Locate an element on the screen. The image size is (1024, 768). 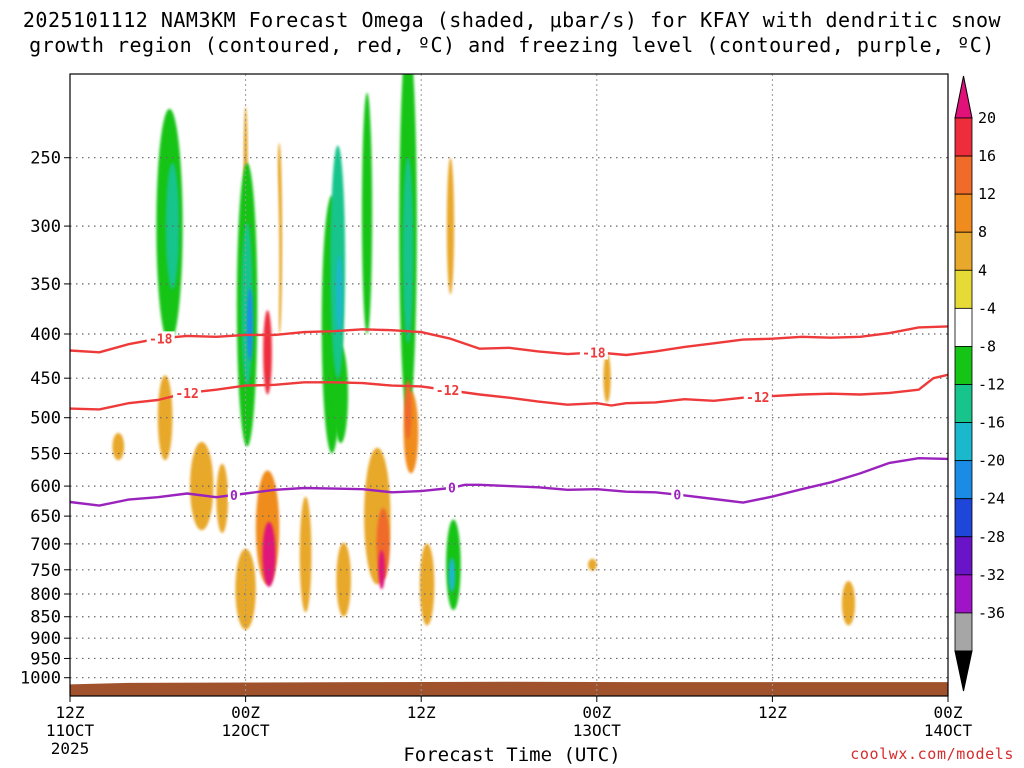
contour-label: -18 is located at coordinates (594, 353).